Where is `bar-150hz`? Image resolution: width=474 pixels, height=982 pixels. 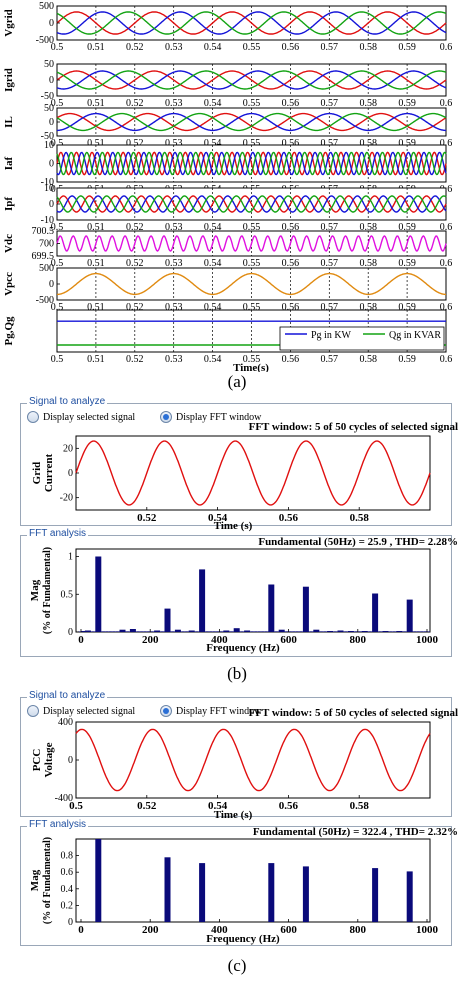 bar-150hz is located at coordinates (132, 630).